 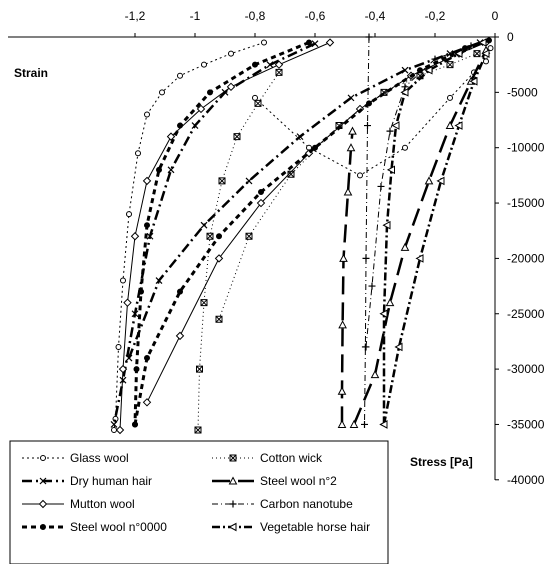 What do you see at coordinates (510, 37) in the screenshot?
I see `y-tick-label: 0` at bounding box center [510, 37].